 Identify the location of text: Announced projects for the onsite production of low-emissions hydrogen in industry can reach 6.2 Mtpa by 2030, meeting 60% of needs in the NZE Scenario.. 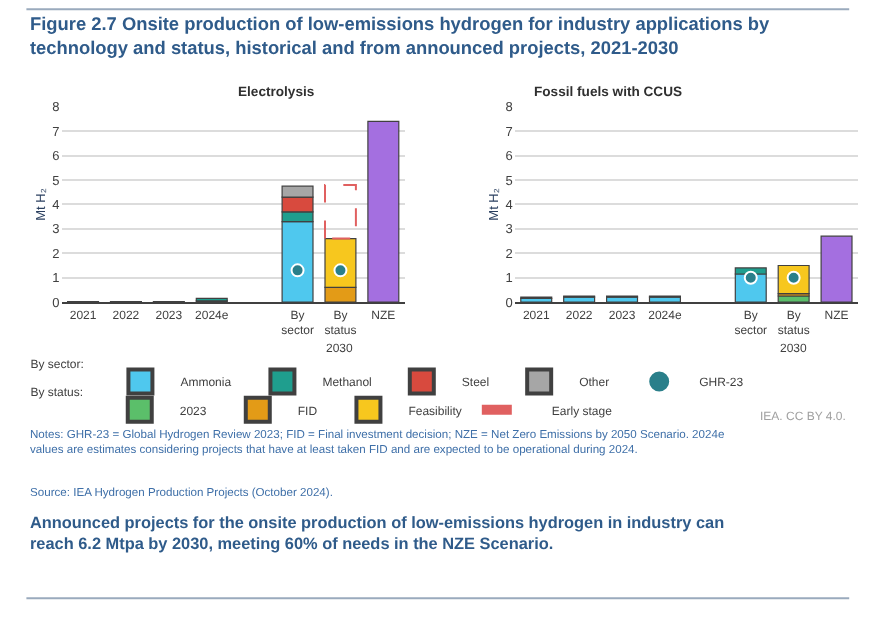
(377, 534).